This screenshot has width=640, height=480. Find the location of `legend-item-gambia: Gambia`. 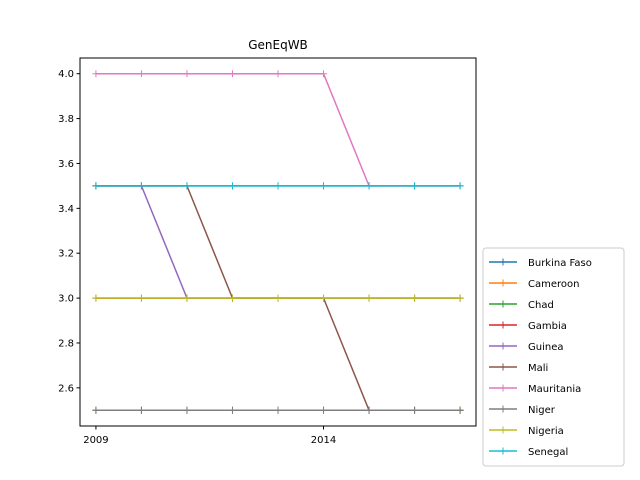

legend-item-gambia: Gambia is located at coordinates (528, 326).